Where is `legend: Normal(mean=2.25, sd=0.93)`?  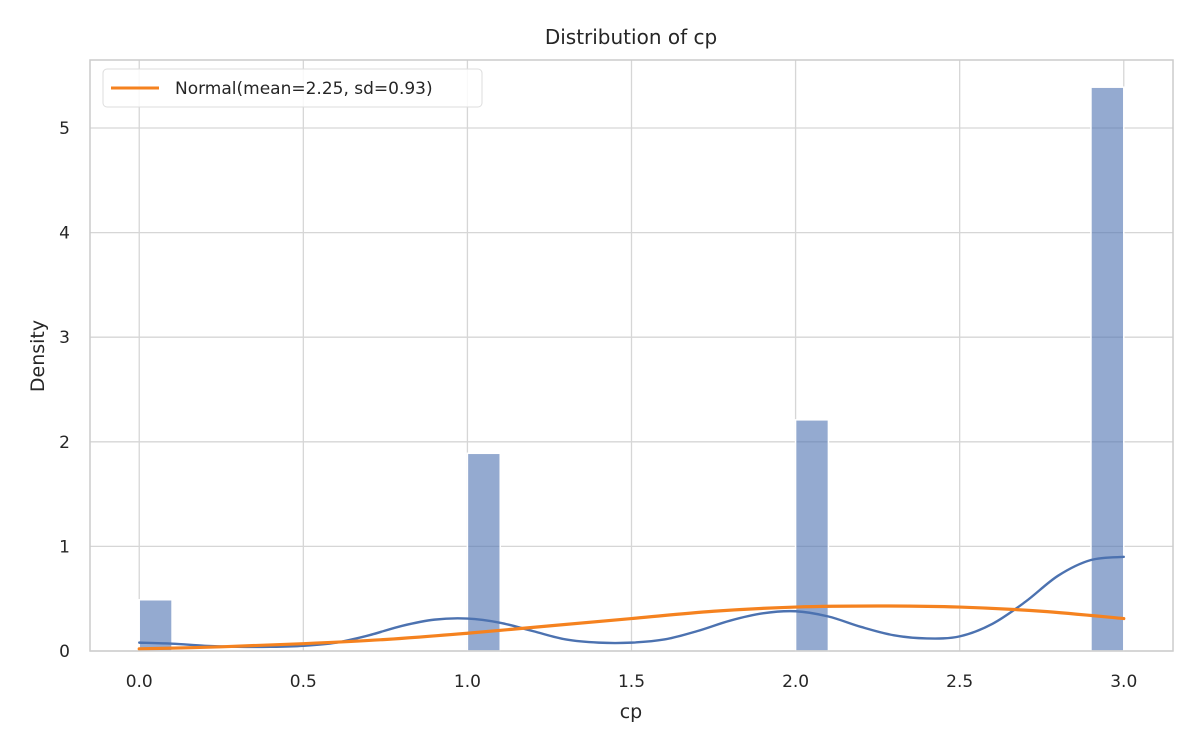
legend: Normal(mean=2.25, sd=0.93) is located at coordinates (292, 88).